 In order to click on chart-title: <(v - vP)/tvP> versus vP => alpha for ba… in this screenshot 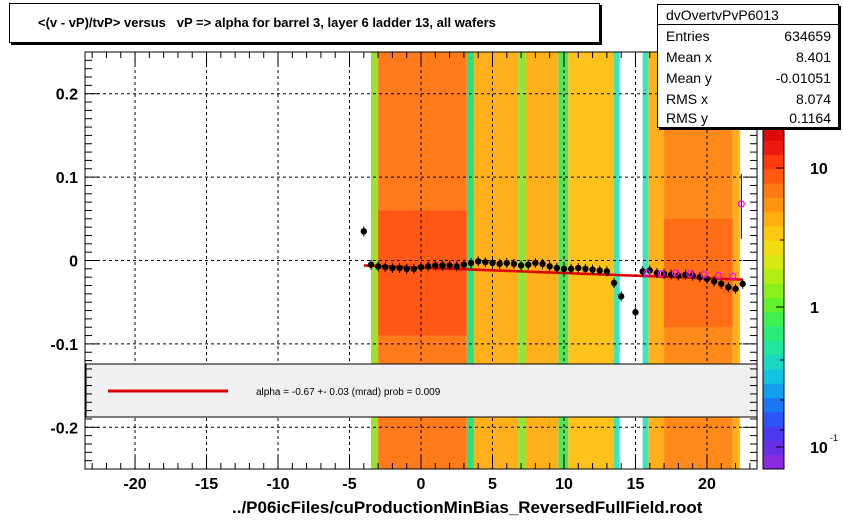, I will do `click(267, 22)`.